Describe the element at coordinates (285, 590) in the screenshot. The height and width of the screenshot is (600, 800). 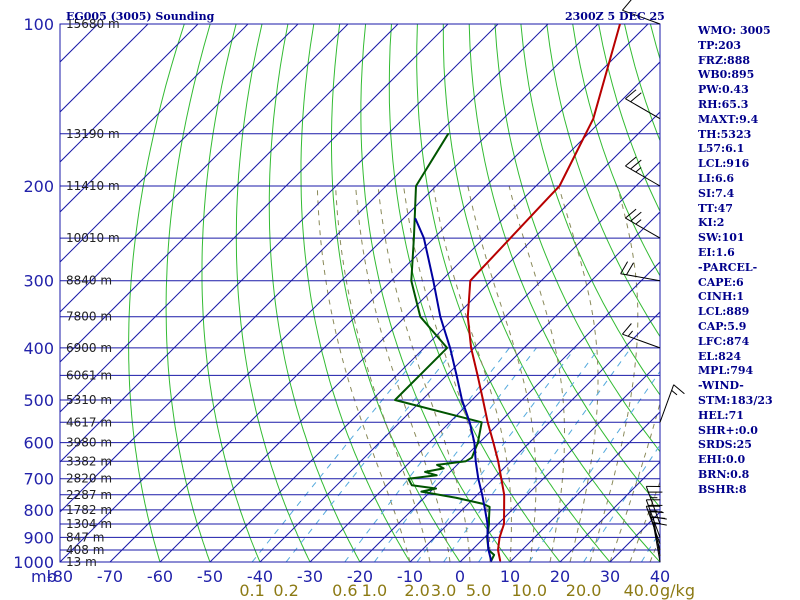
I see `mixing-ratio-label: 0.2` at that location.